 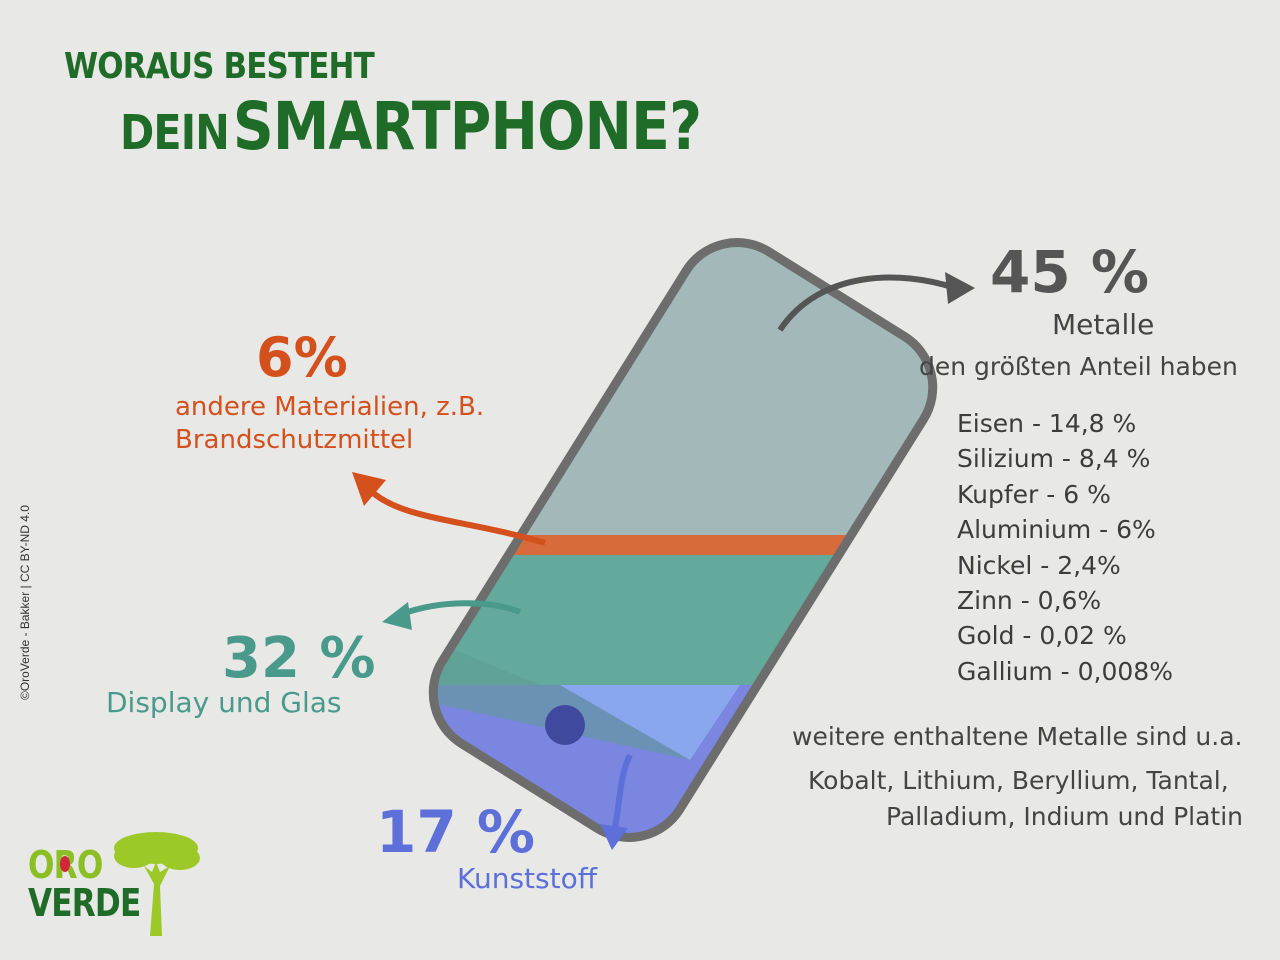 I want to click on list-item: Kupfer - 6 %, so click(x=1034, y=494).